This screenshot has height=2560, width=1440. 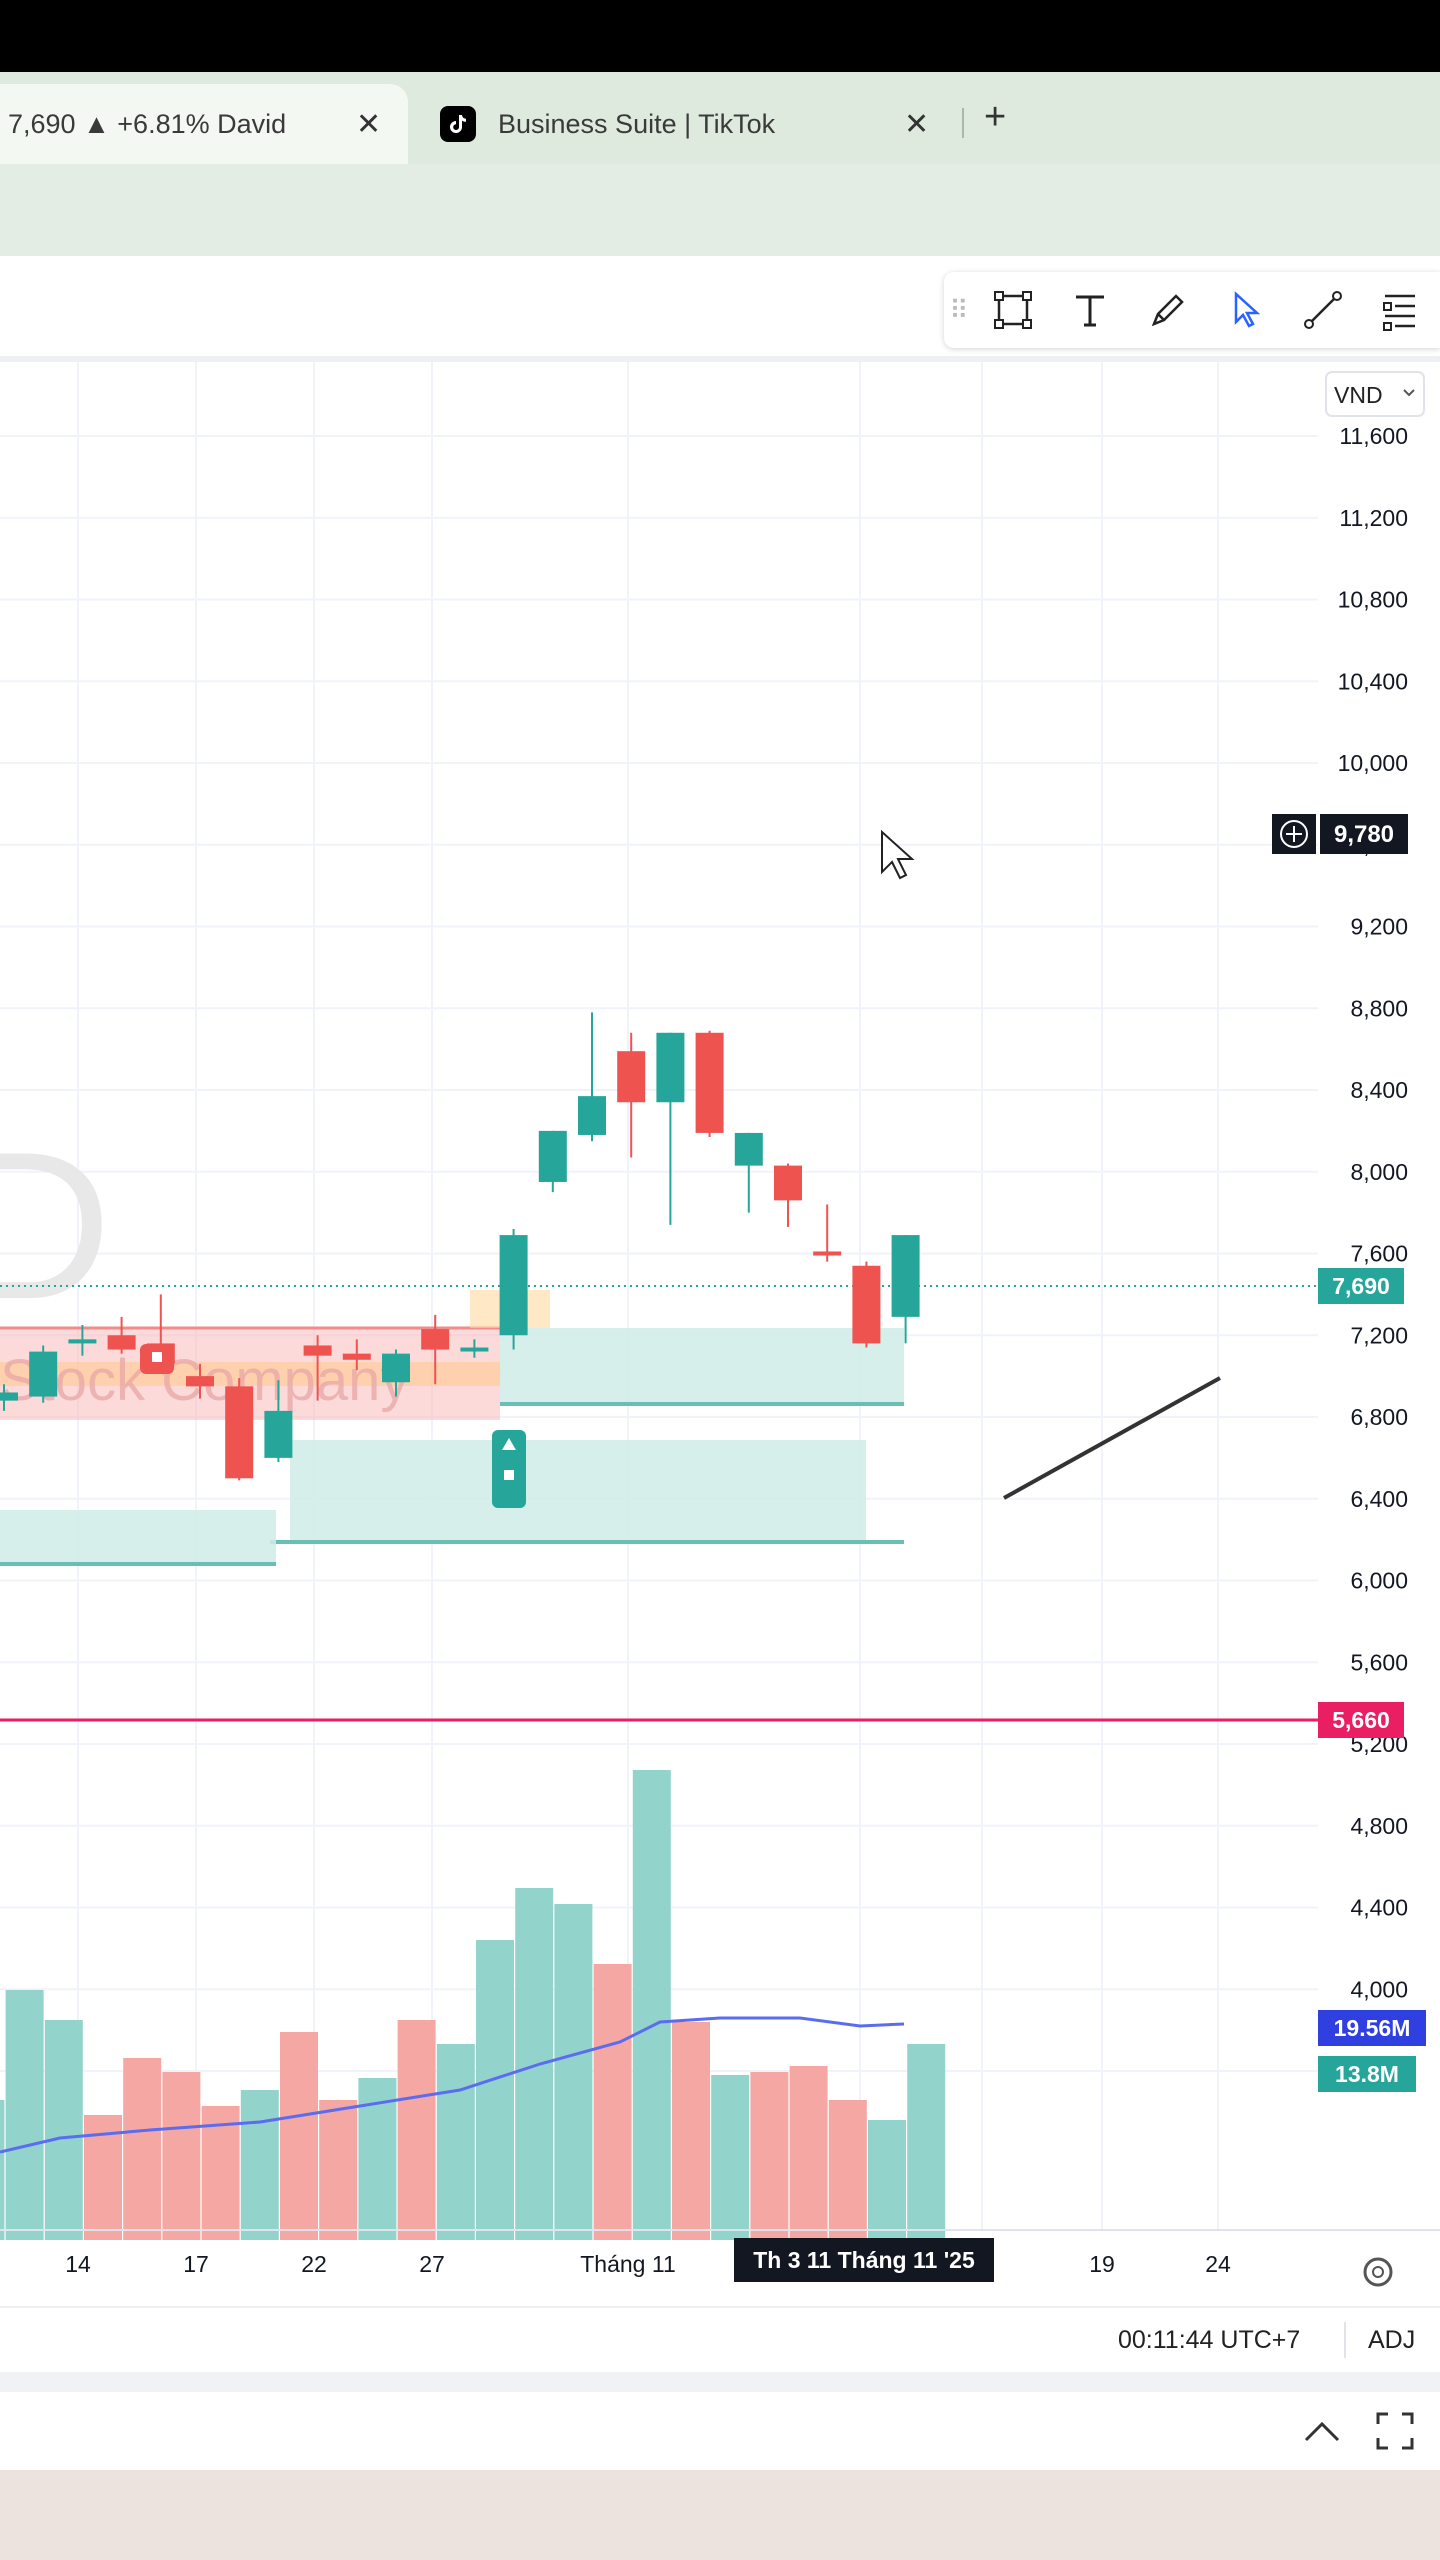 What do you see at coordinates (1379, 1008) in the screenshot?
I see `price-tick-label: 8,800` at bounding box center [1379, 1008].